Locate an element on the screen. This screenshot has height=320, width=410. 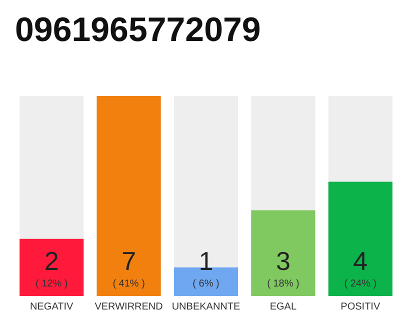
x-tick-label: NEGATIV is located at coordinates (52, 307).